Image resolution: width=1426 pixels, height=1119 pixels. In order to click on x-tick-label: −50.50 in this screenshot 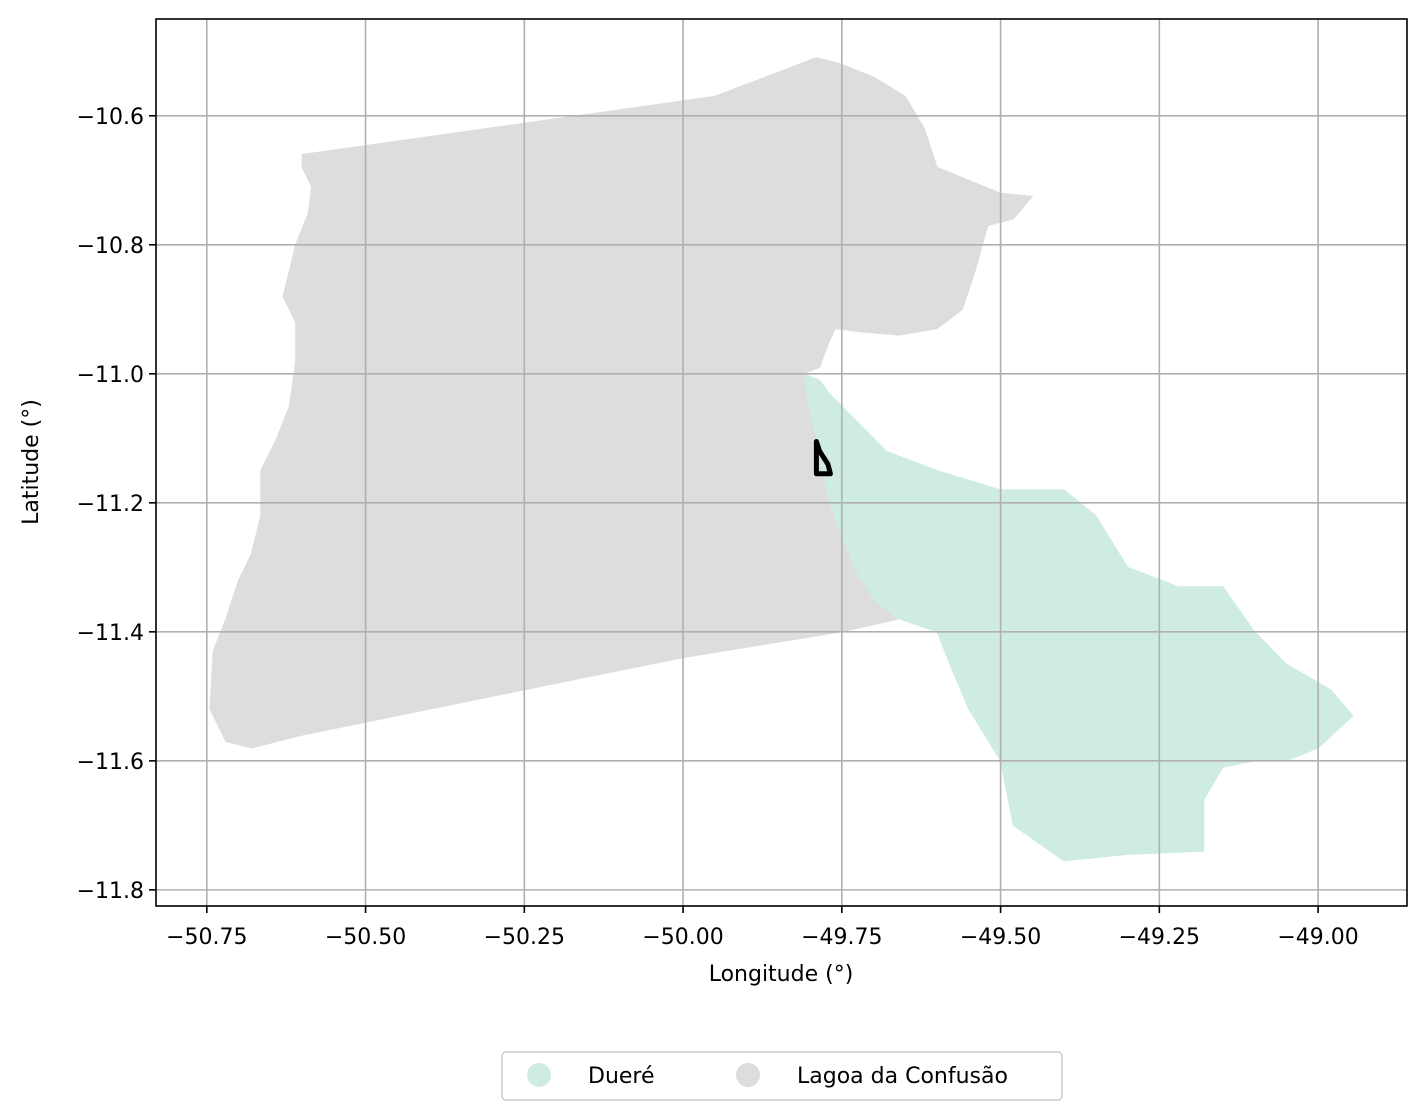, I will do `click(365, 937)`.